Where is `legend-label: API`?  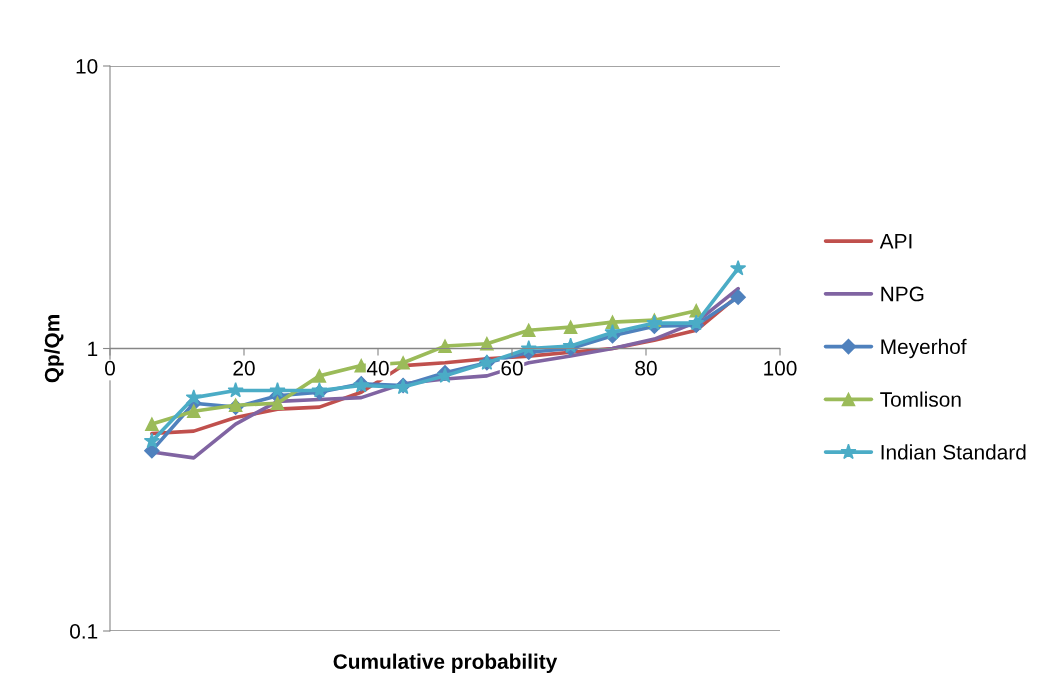 legend-label: API is located at coordinates (895, 241).